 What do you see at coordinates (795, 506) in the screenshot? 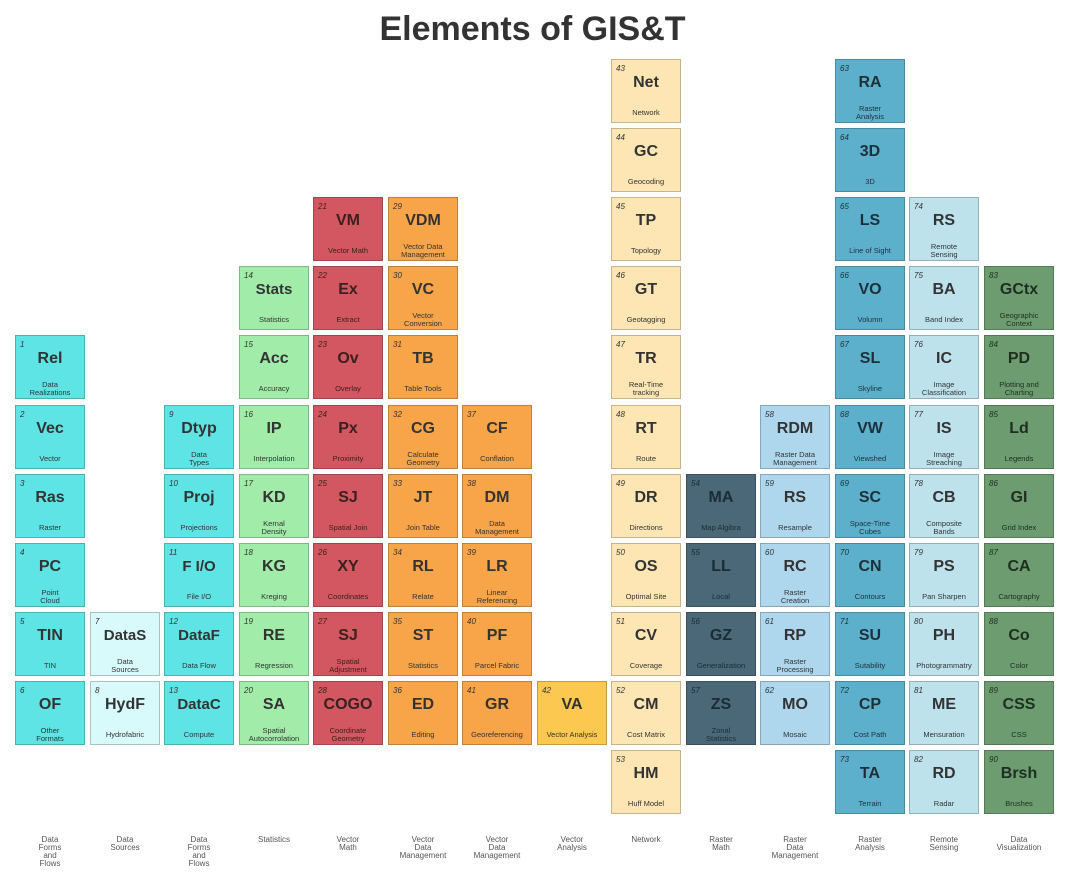
I see `element-tile: 59 RS Resample` at bounding box center [795, 506].